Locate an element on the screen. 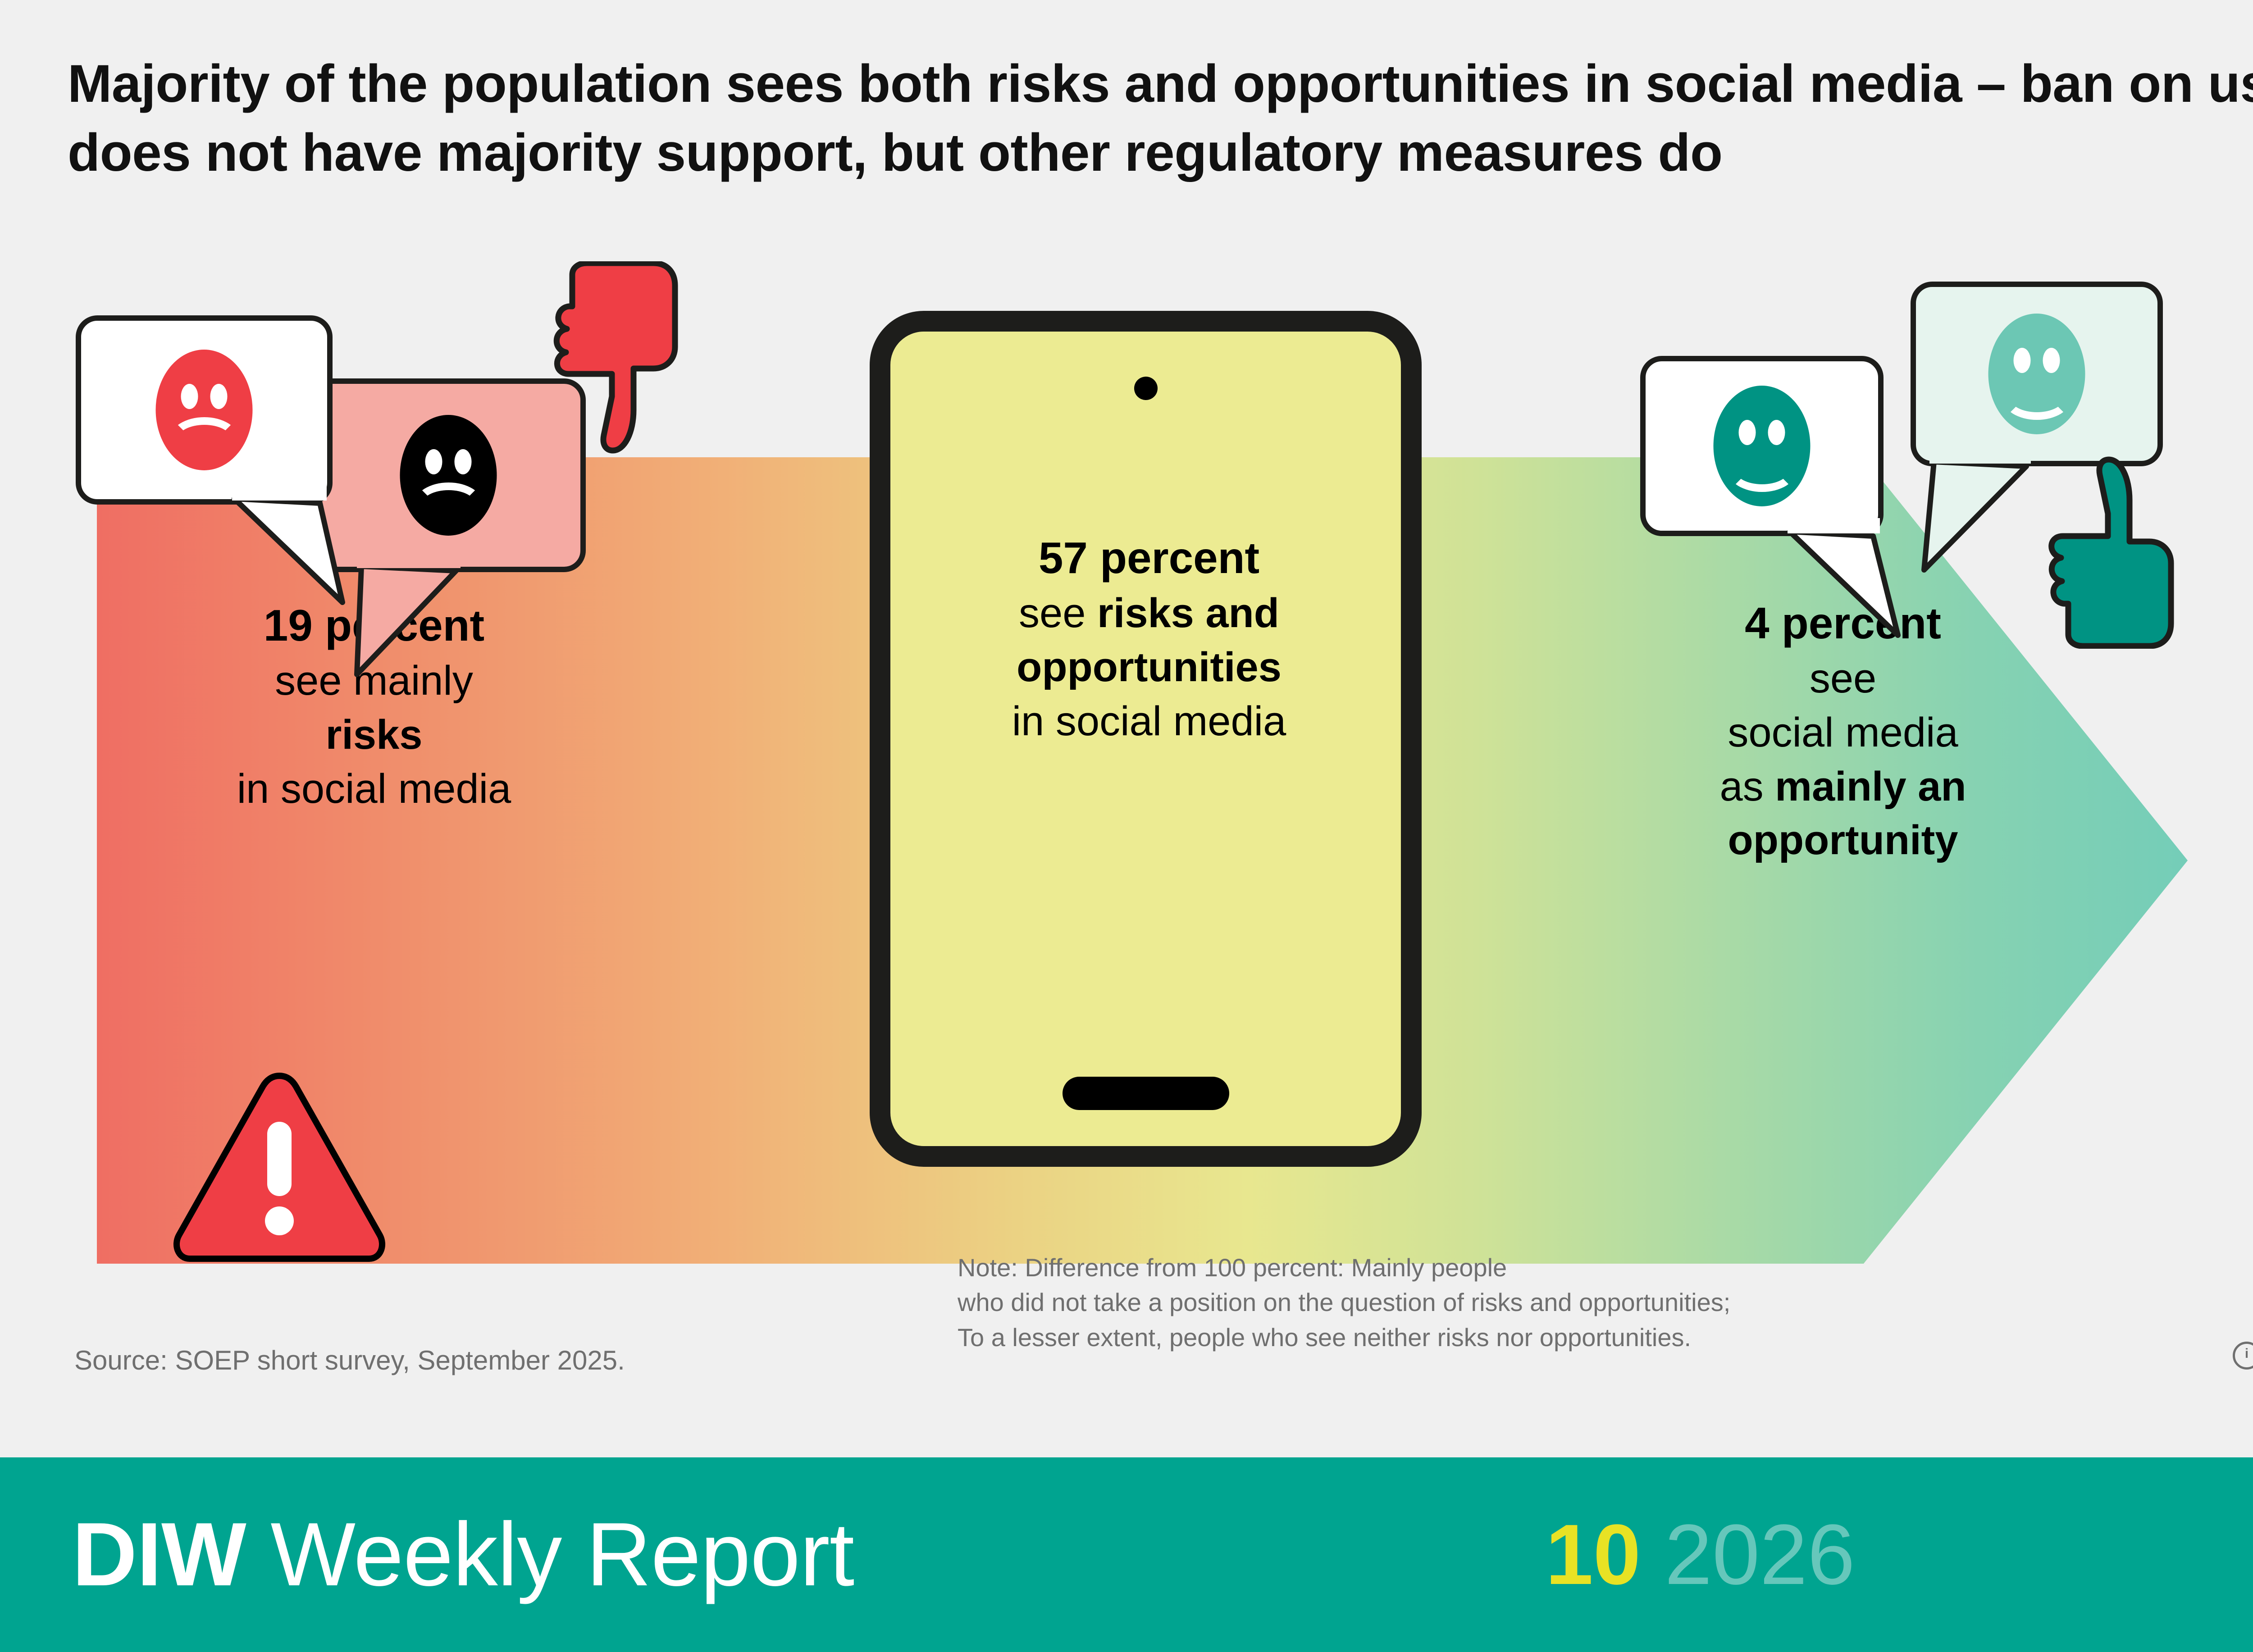  issue-year: 2026 is located at coordinates (1760, 1554).